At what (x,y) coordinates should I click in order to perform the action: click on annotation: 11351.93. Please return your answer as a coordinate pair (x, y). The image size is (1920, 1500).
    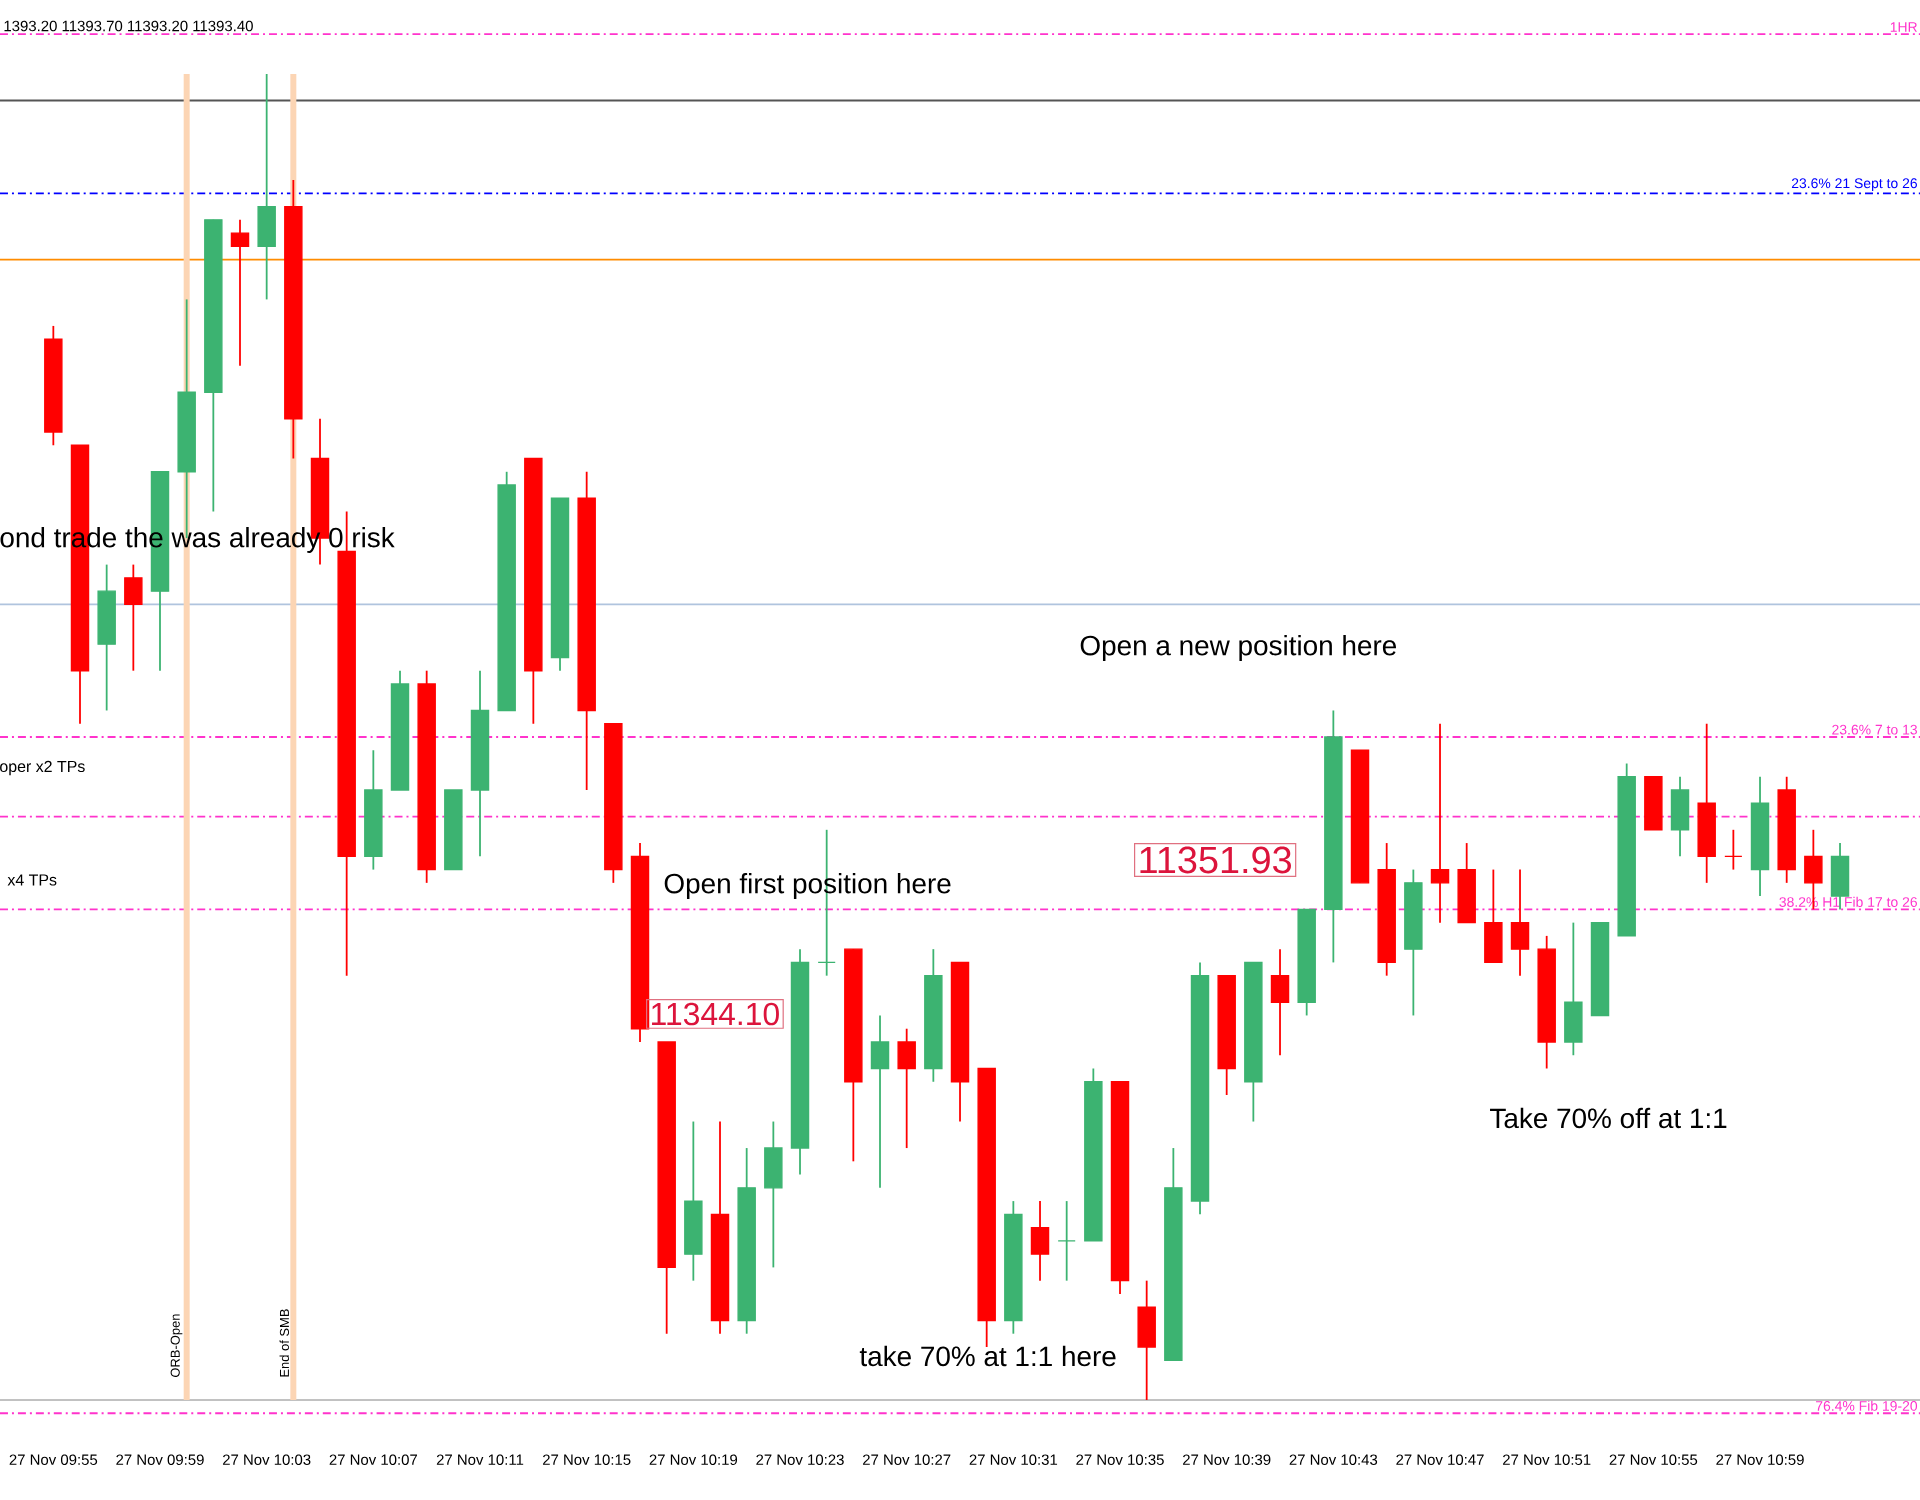
    Looking at the image, I should click on (1215, 860).